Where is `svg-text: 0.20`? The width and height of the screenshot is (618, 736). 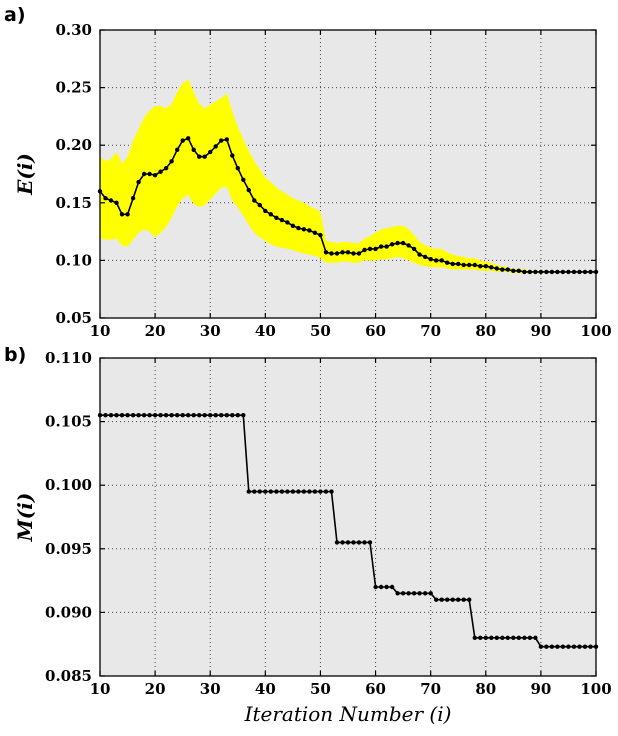
svg-text: 0.20 is located at coordinates (73, 145).